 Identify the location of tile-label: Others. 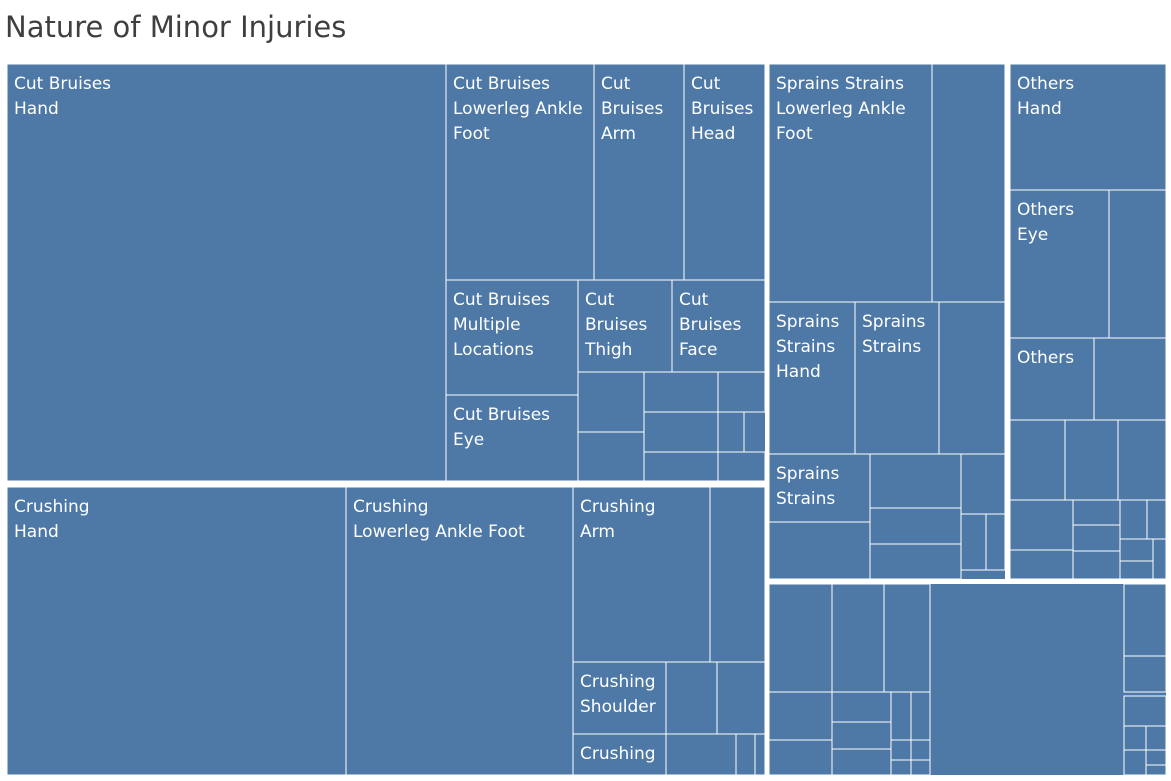
(1045, 210).